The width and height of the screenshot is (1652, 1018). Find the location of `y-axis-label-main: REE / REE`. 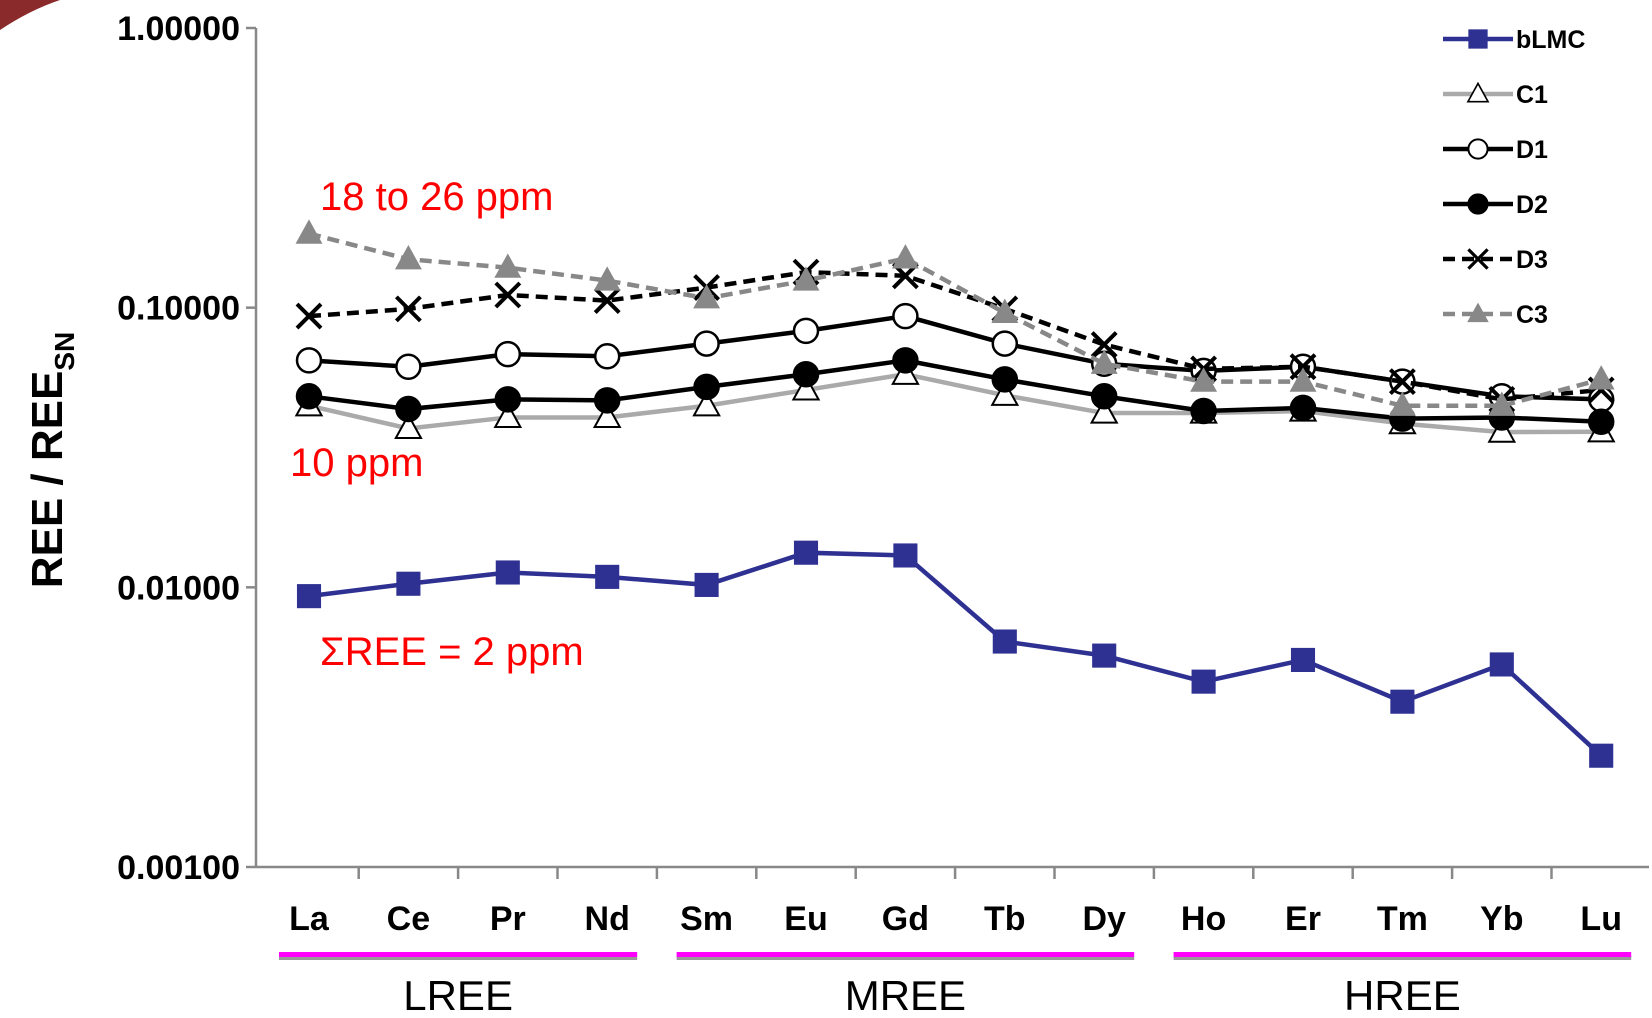

y-axis-label-main: REE / REE is located at coordinates (47, 480).